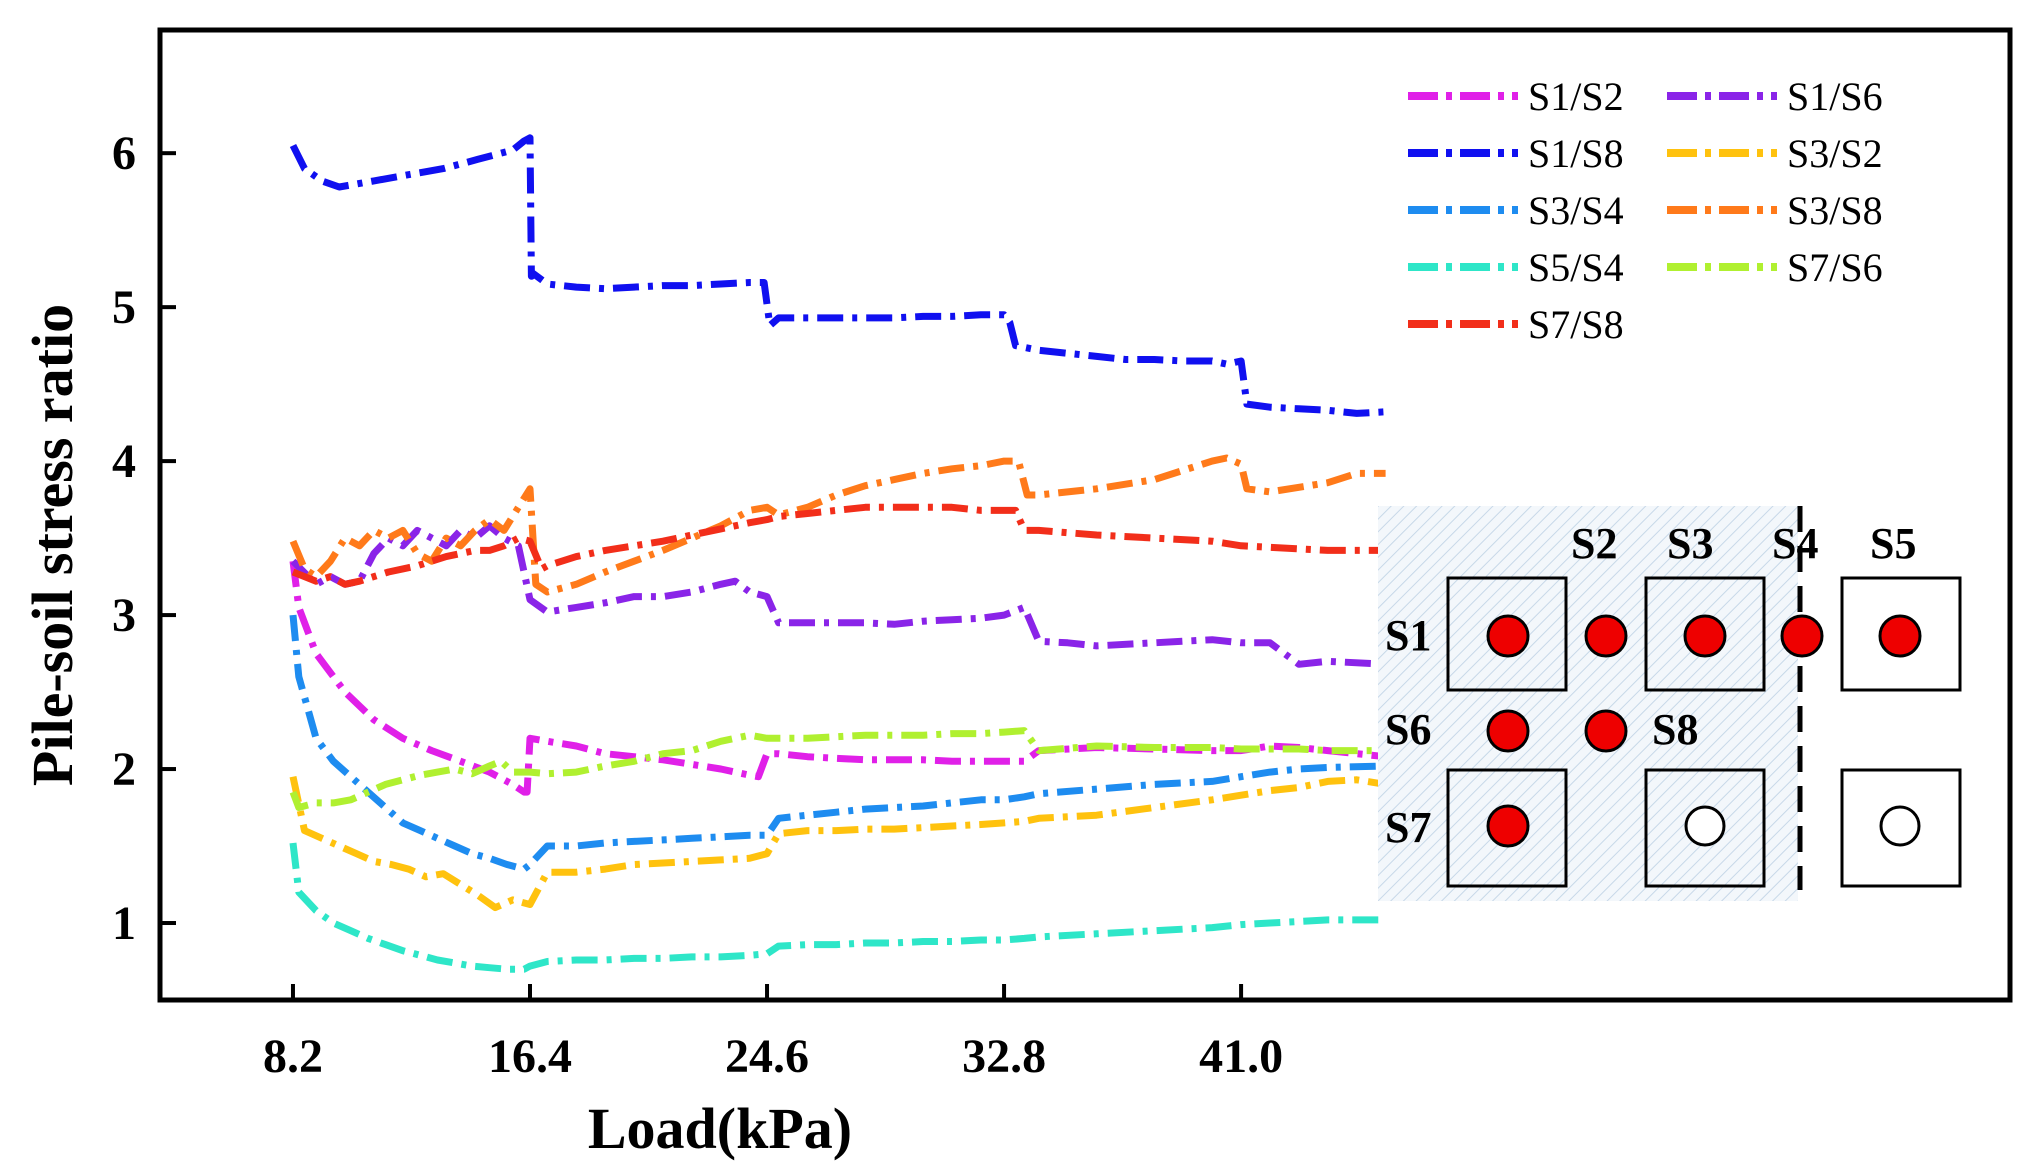 This screenshot has width=2037, height=1175. What do you see at coordinates (1594, 543) in the screenshot?
I see `diagram-label-s2: S2` at bounding box center [1594, 543].